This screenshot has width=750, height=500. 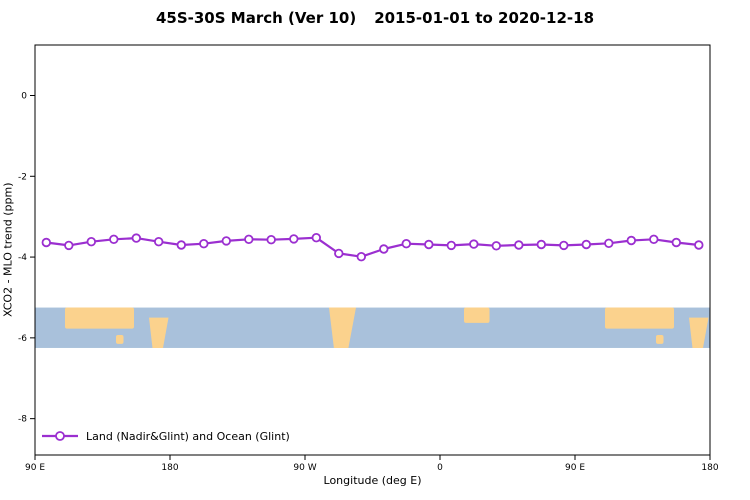 I want to click on legend-marker-icon, so click(x=60, y=436).